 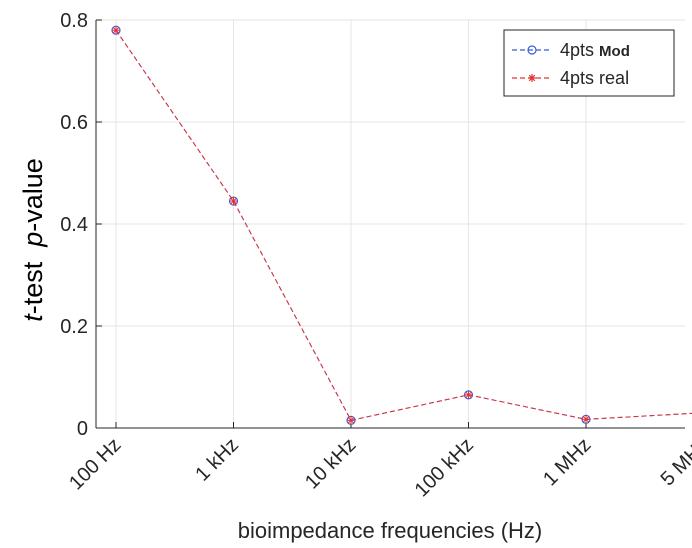 I want to click on legend-label-real-main: 4pts, so click(x=577, y=78).